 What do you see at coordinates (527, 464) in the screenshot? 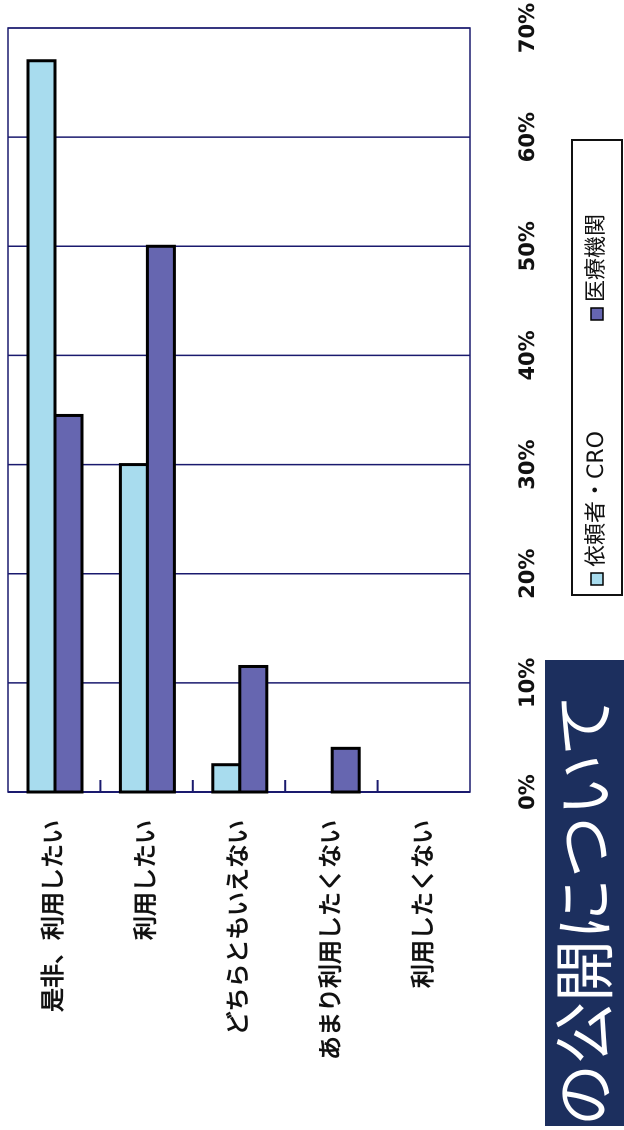
I see `tick-label: 30%` at bounding box center [527, 464].